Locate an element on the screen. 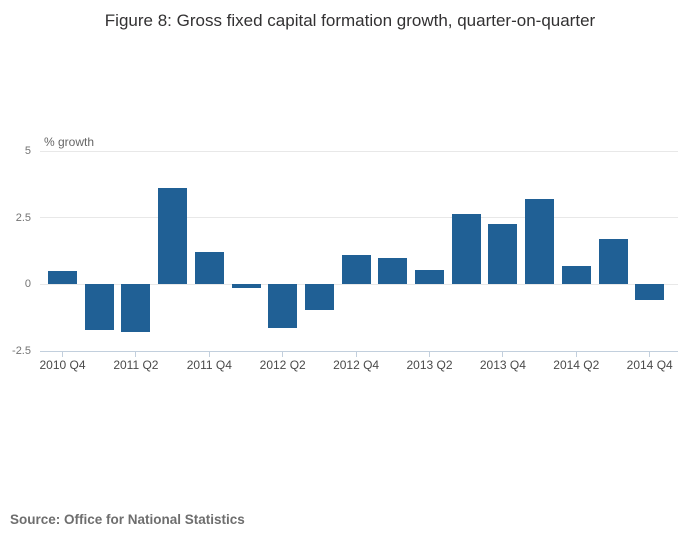  y-tick-label: 2.5 is located at coordinates (23, 217).